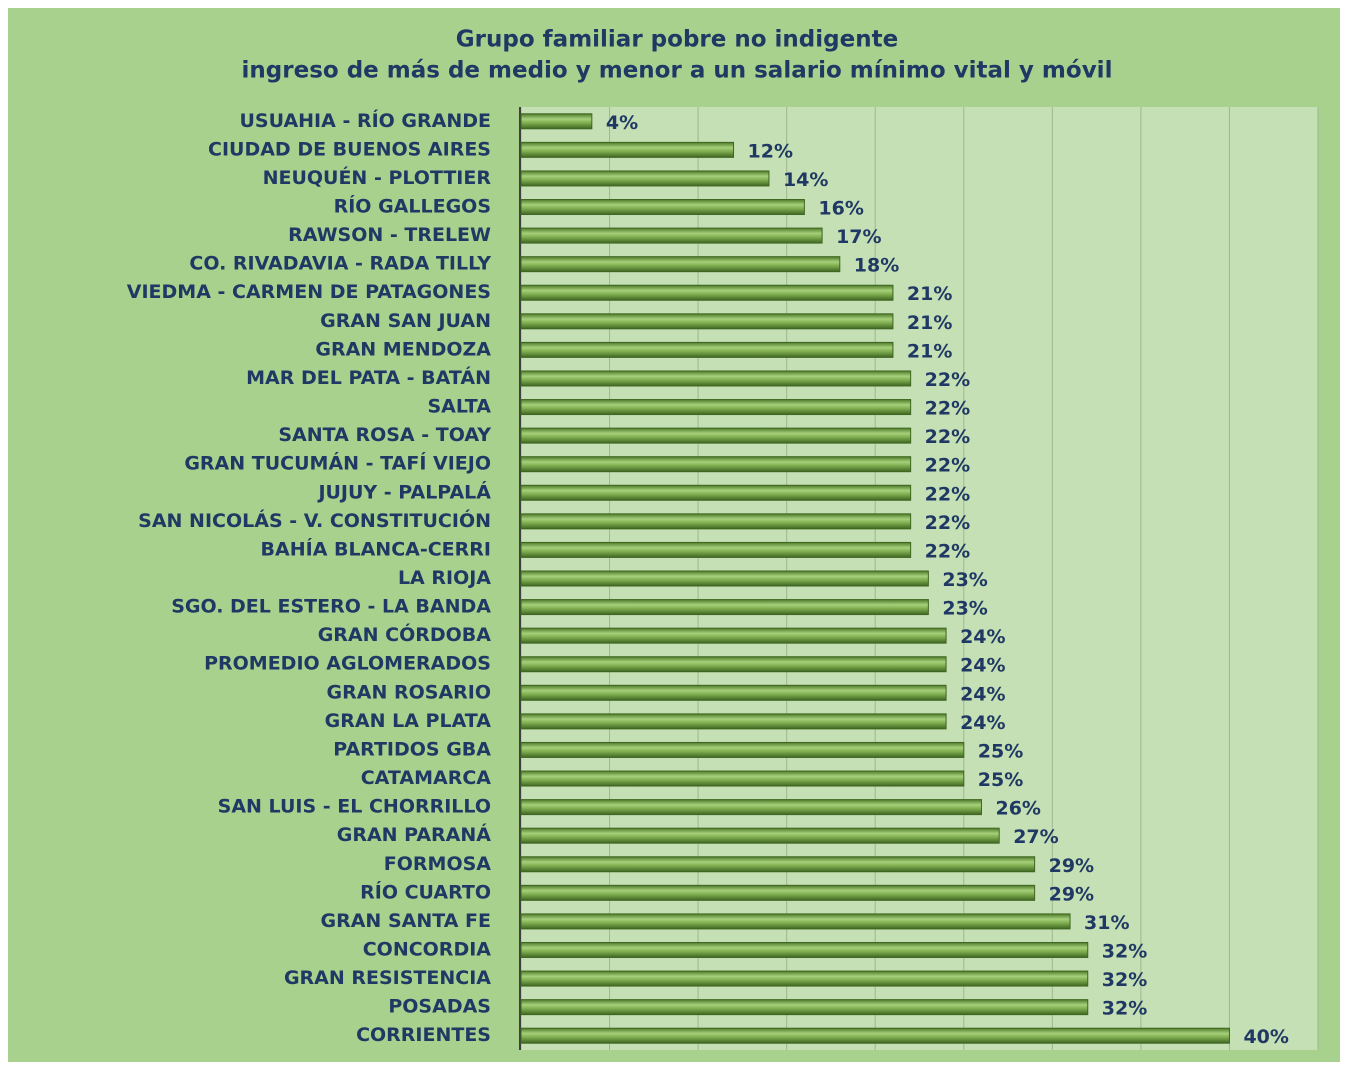  I want to click on data-label: 27%, so click(1035, 837).